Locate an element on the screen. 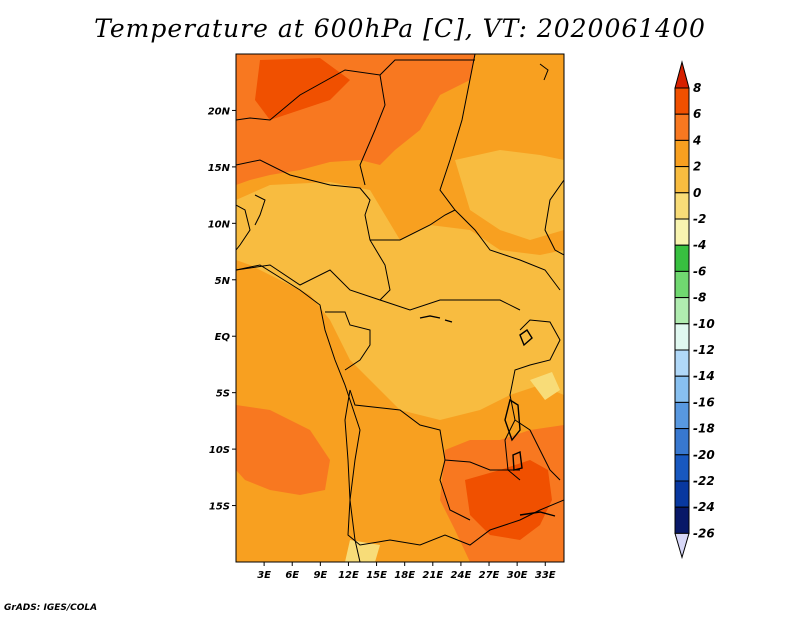 The width and height of the screenshot is (800, 618). colorbar-label: 6 is located at coordinates (697, 114).